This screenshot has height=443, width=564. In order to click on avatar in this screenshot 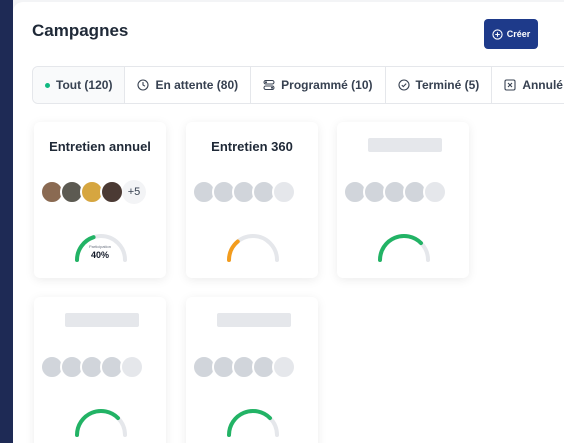, I will do `click(112, 192)`.